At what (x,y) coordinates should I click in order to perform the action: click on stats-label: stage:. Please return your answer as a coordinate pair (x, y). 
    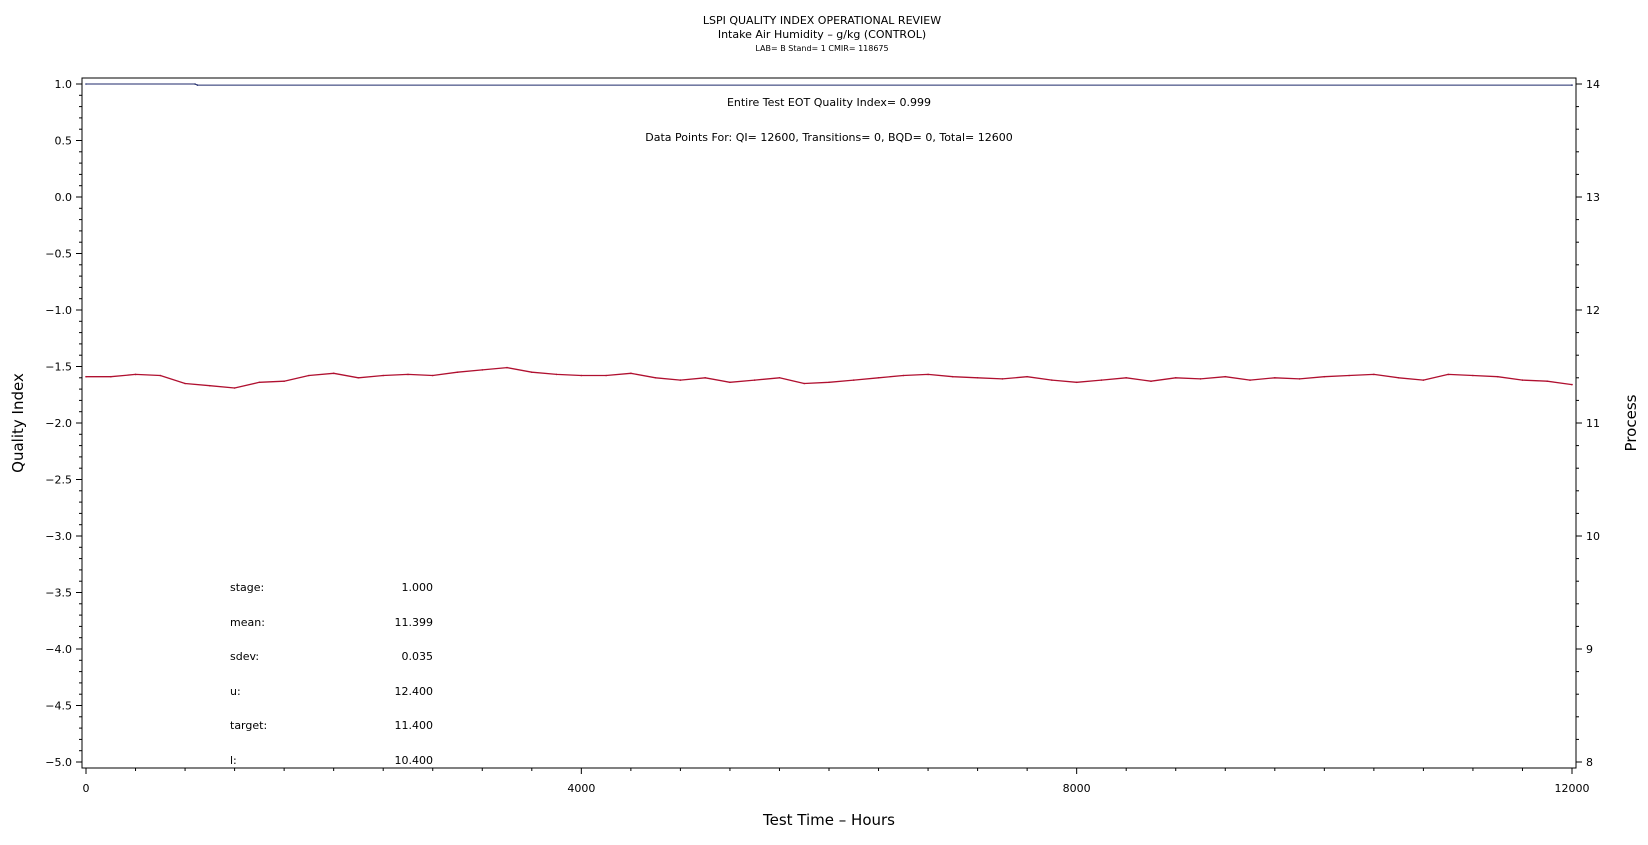
    Looking at the image, I should click on (247, 587).